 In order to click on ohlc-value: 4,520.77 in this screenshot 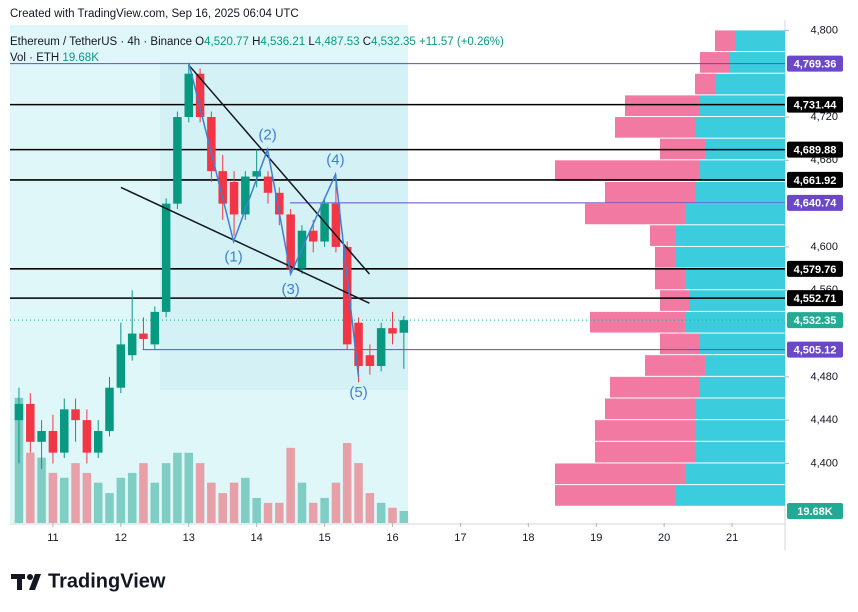, I will do `click(226, 42)`.